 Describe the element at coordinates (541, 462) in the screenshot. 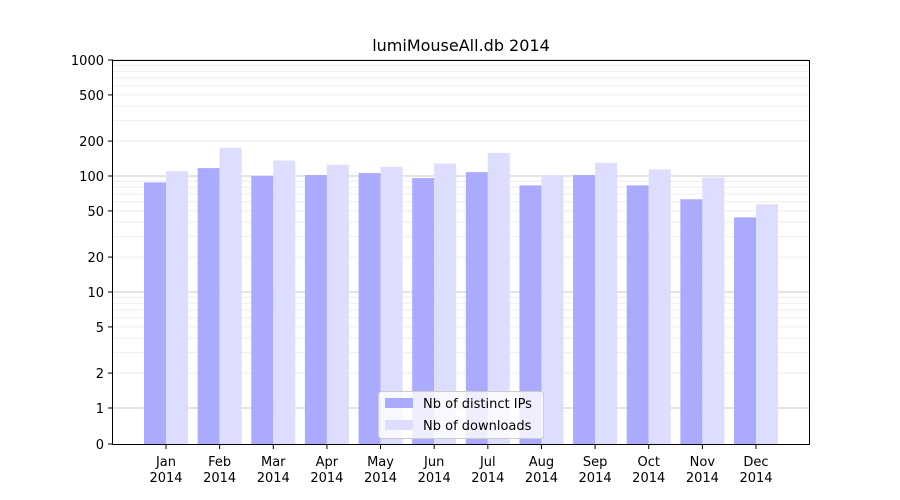

I see `x-tick-label-month: Aug` at that location.